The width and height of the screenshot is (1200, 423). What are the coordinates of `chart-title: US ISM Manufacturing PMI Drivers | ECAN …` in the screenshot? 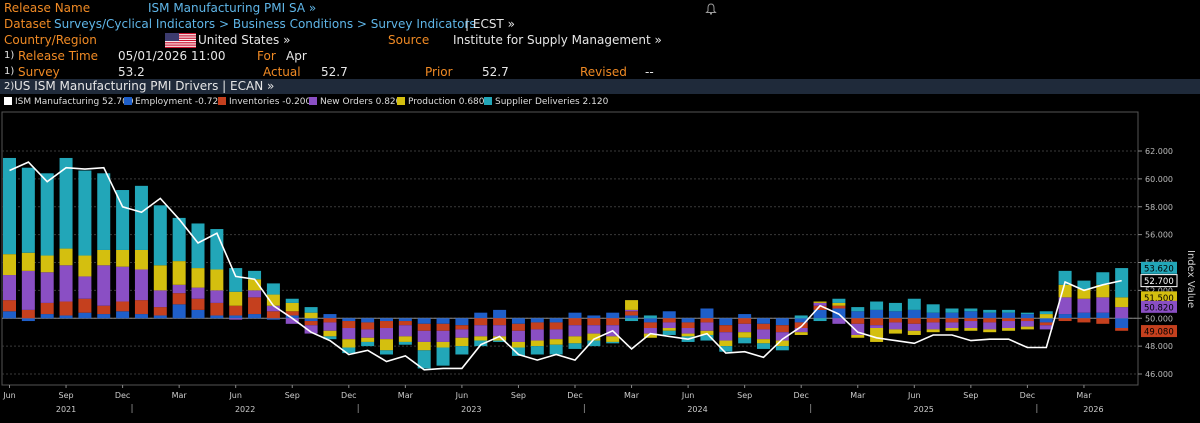 It's located at (144, 86).